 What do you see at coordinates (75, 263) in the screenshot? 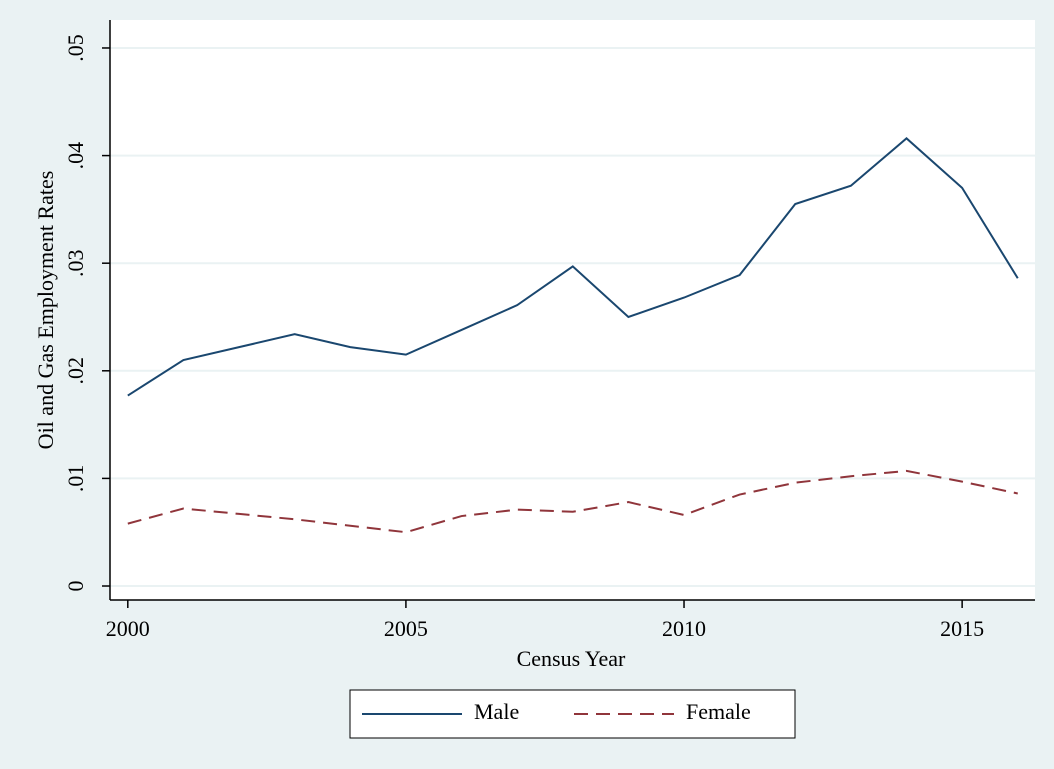
I see `y-tick-label: .03` at bounding box center [75, 263].